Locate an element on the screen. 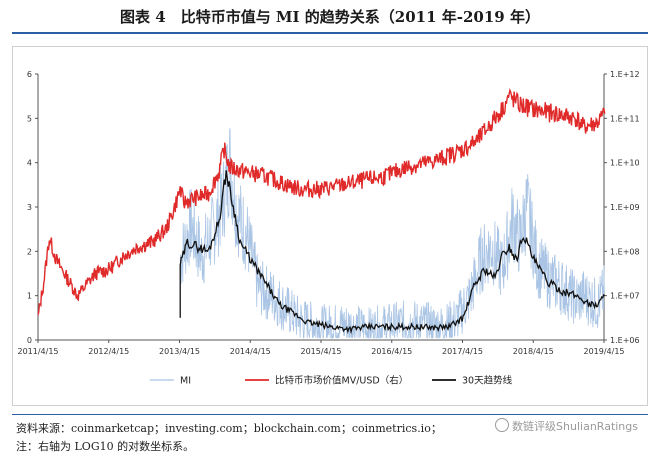 Image resolution: width=660 pixels, height=461 pixels. left-tick-label: 5 is located at coordinates (29, 118).